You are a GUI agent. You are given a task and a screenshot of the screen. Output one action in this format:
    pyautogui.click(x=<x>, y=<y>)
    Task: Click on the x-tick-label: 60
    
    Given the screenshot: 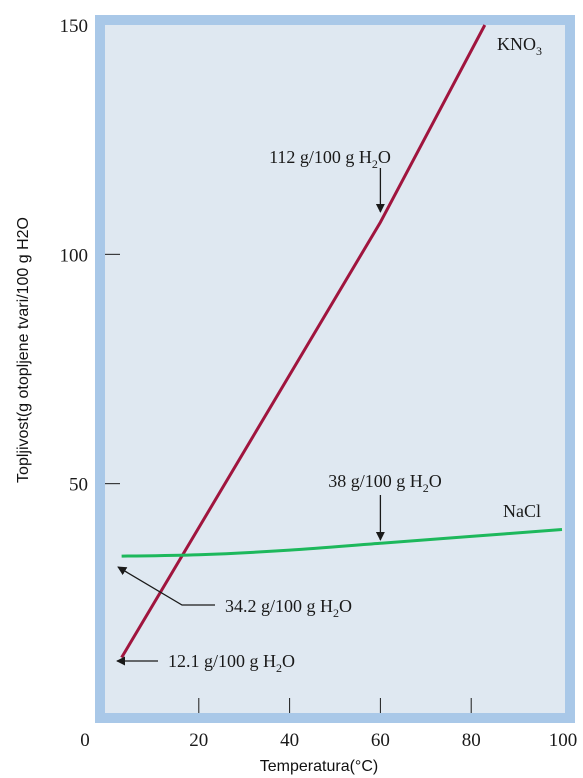 What is the action you would take?
    pyautogui.click(x=380, y=740)
    